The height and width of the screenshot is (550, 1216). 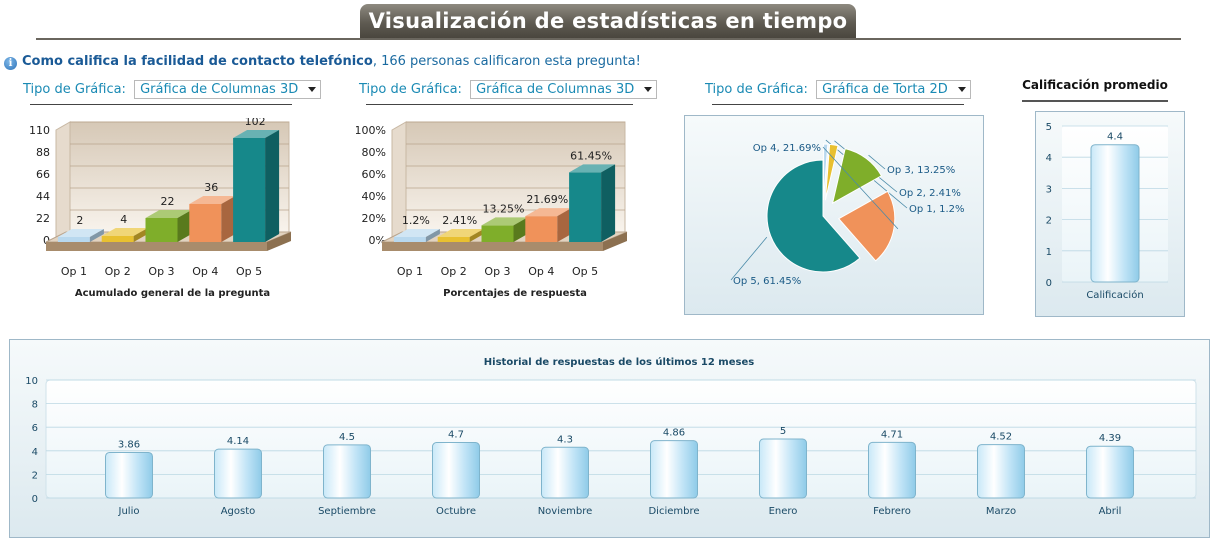 I want to click on bar-value-label: 22, so click(x=168, y=201).